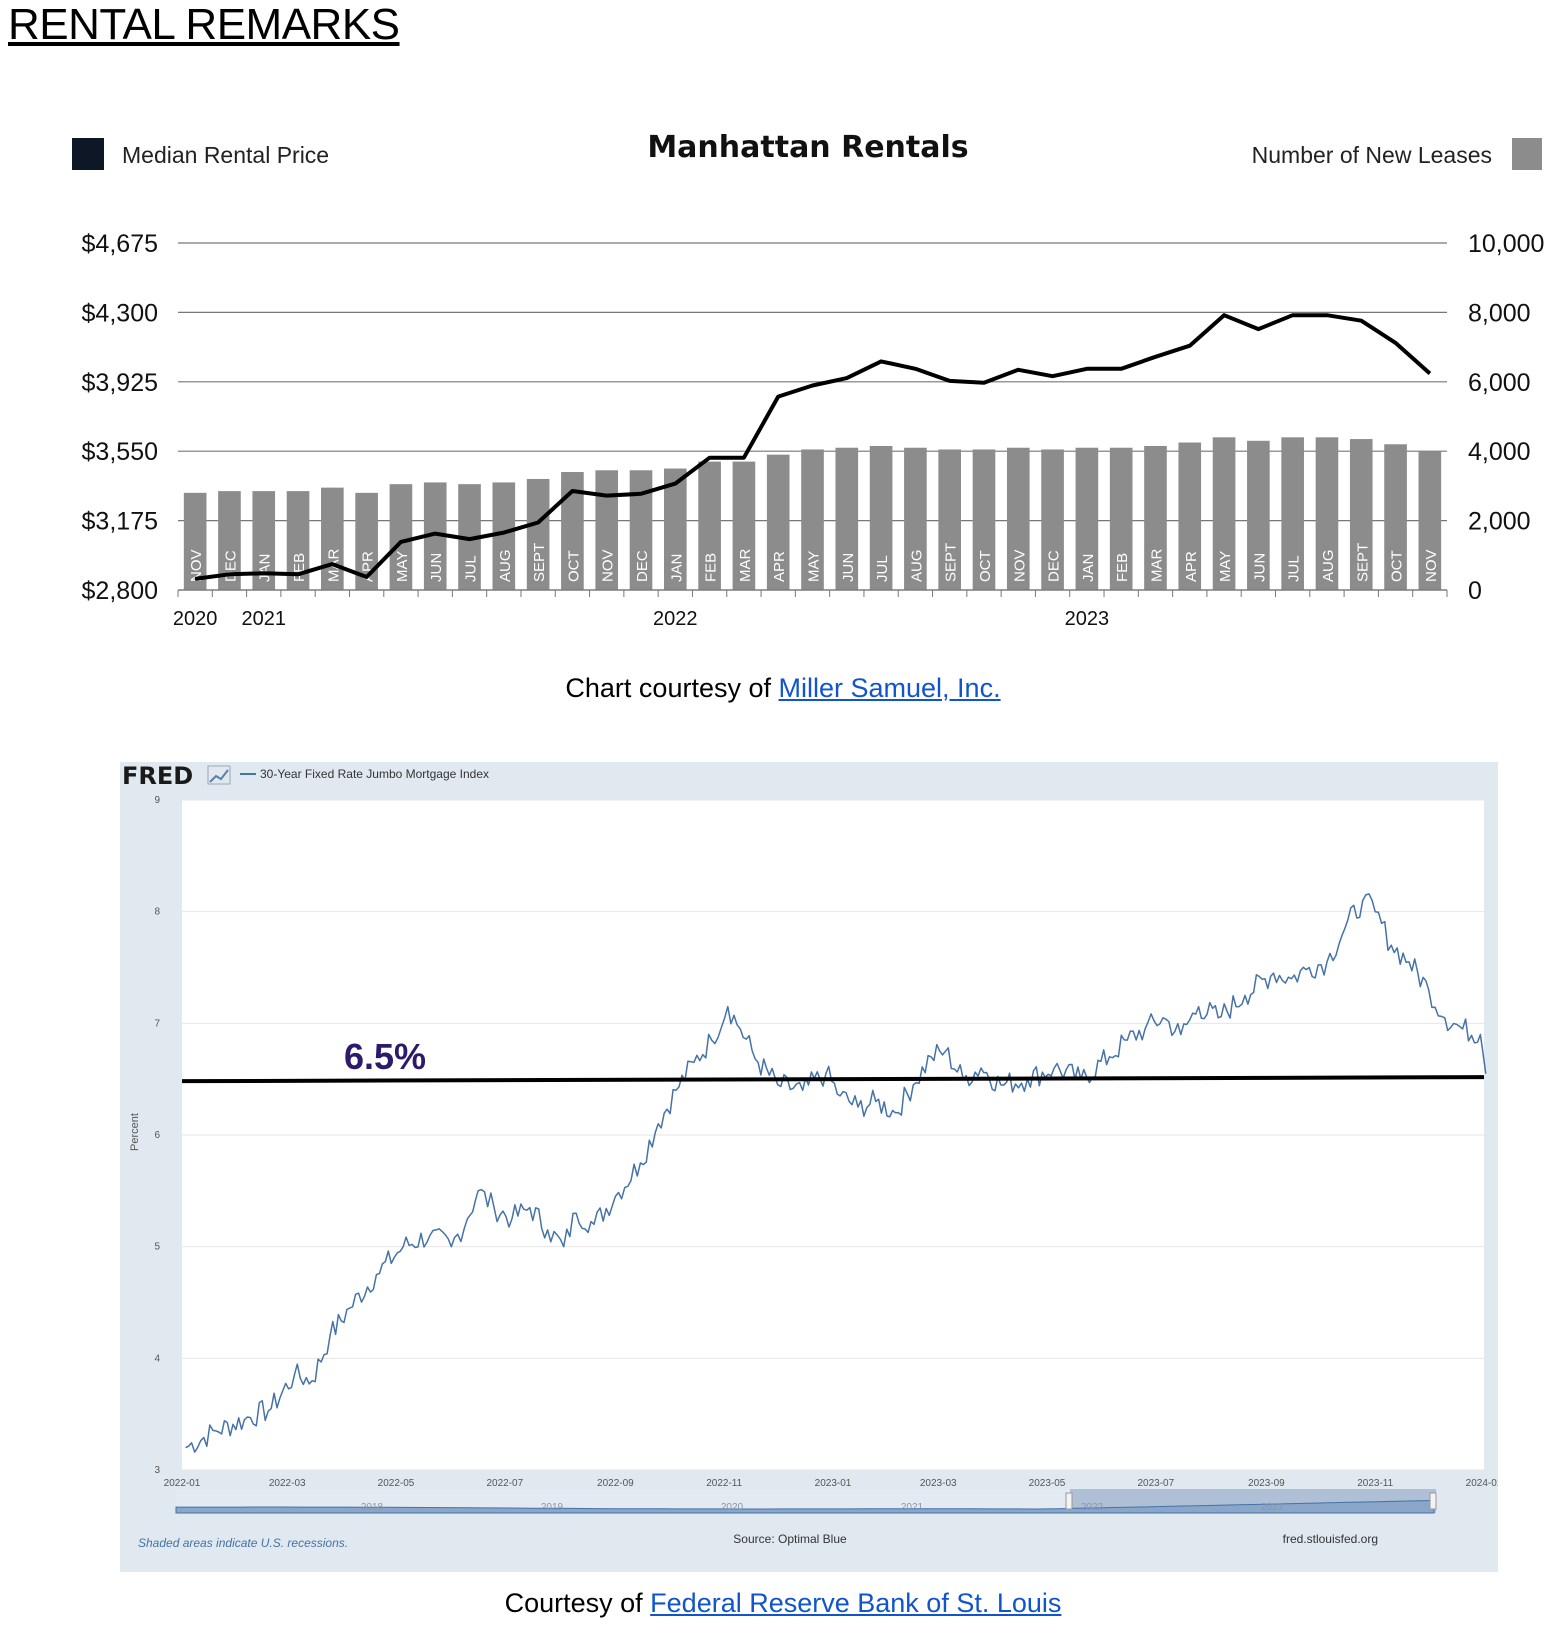  What do you see at coordinates (120, 313) in the screenshot?
I see `left-tick-label: $4,300` at bounding box center [120, 313].